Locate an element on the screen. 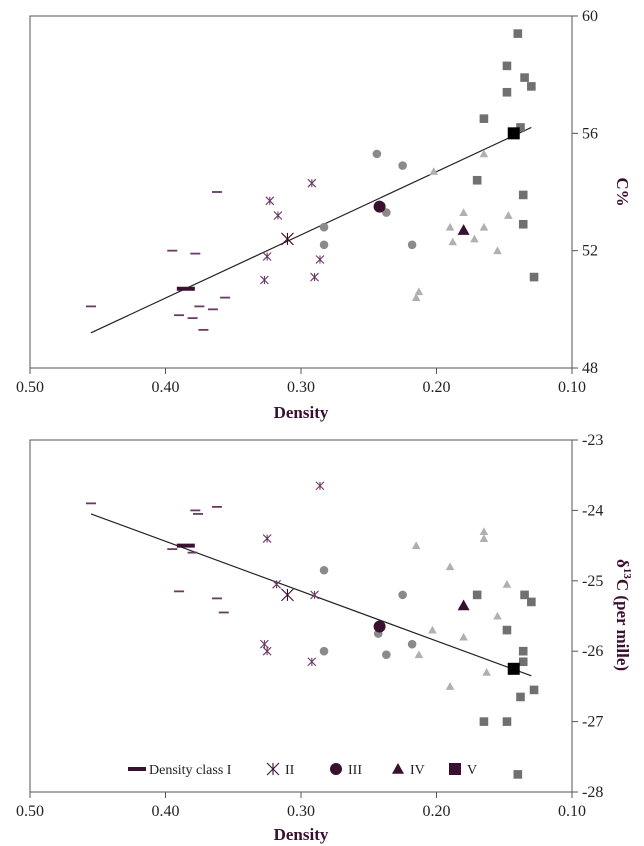 Image resolution: width=644 pixels, height=846 pixels. legend-label: V is located at coordinates (472, 770).